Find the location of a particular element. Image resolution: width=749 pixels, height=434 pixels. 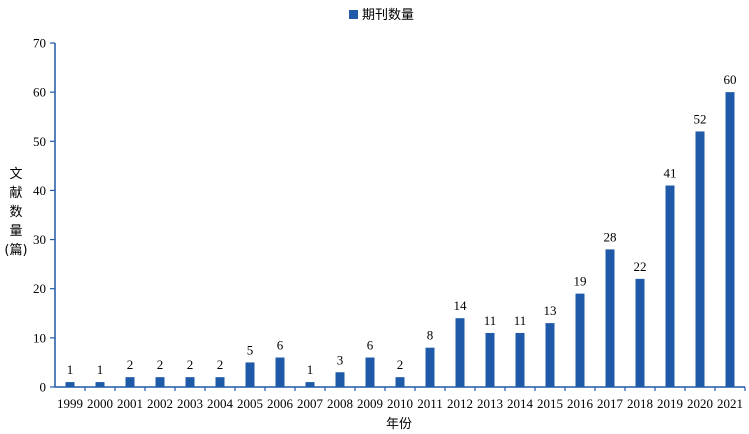

bar-2008 is located at coordinates (340, 379).